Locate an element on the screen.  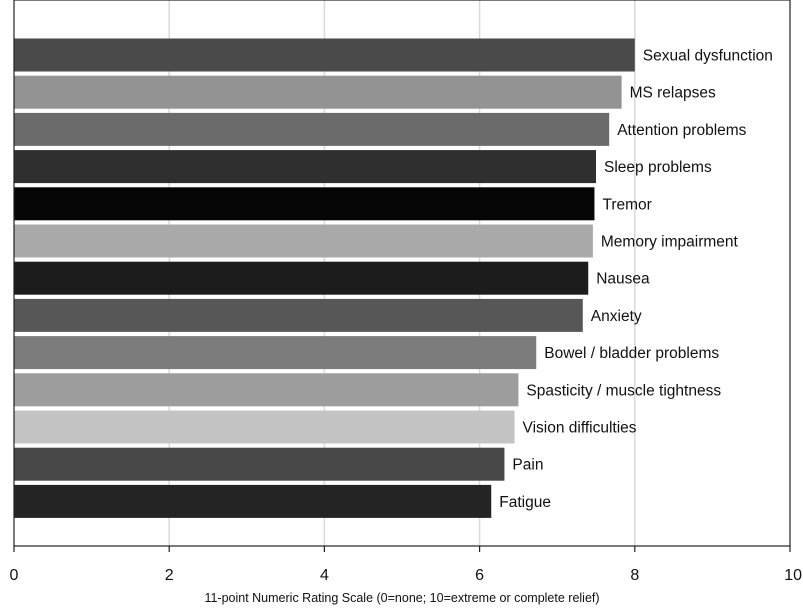
bar-vision-difficulties is located at coordinates (264, 427).